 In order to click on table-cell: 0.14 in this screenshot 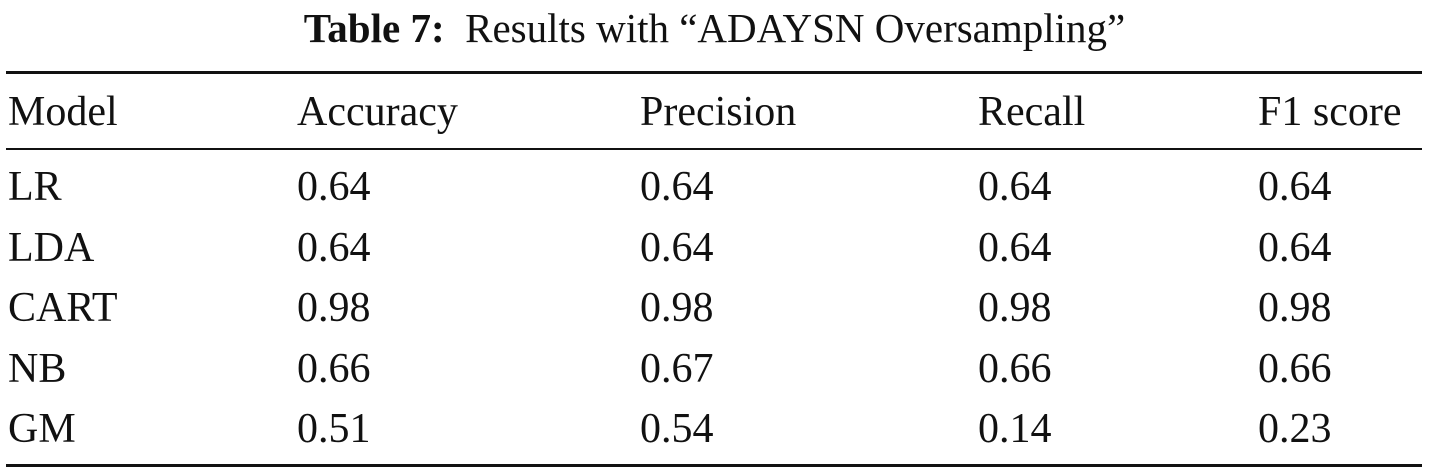, I will do `click(1015, 429)`.